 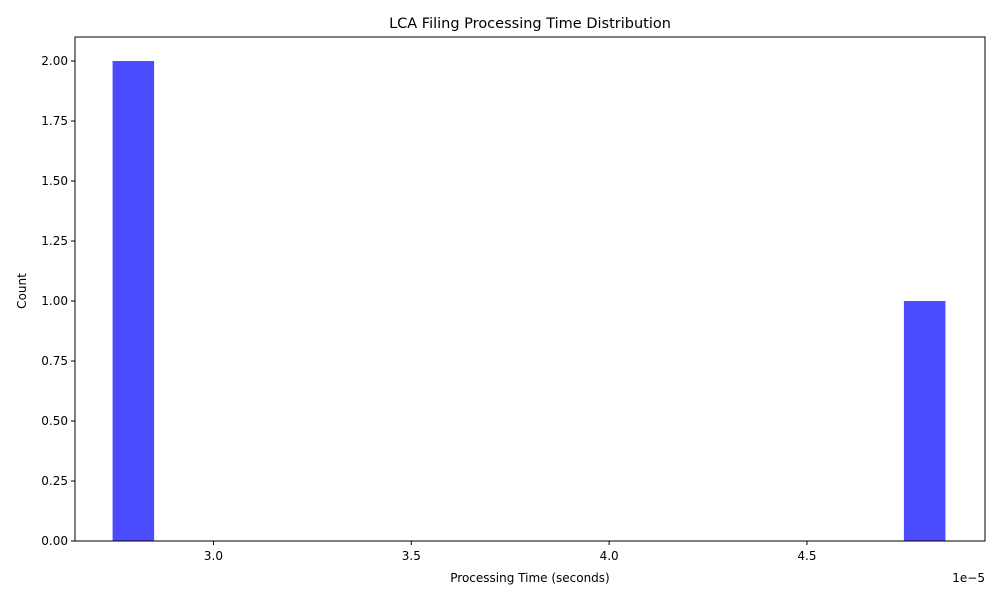 I want to click on y-tick-label: 1.75, so click(x=54, y=121).